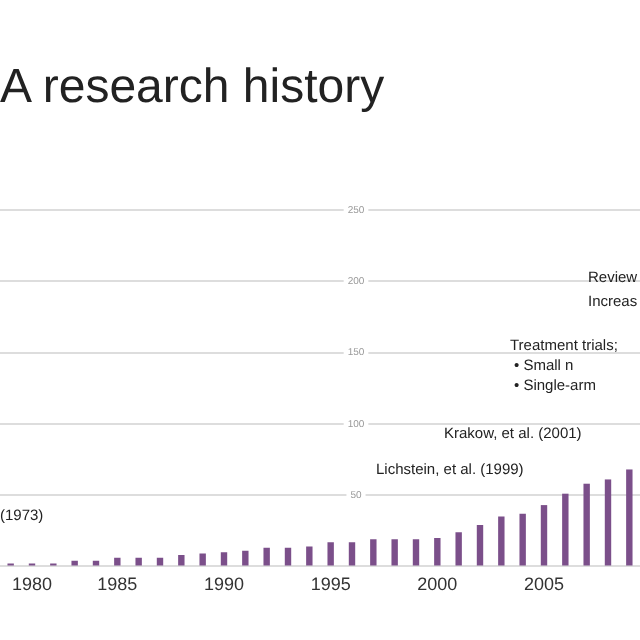 This screenshot has height=640, width=640. What do you see at coordinates (224, 584) in the screenshot?
I see `x-tick-label: 1990` at bounding box center [224, 584].